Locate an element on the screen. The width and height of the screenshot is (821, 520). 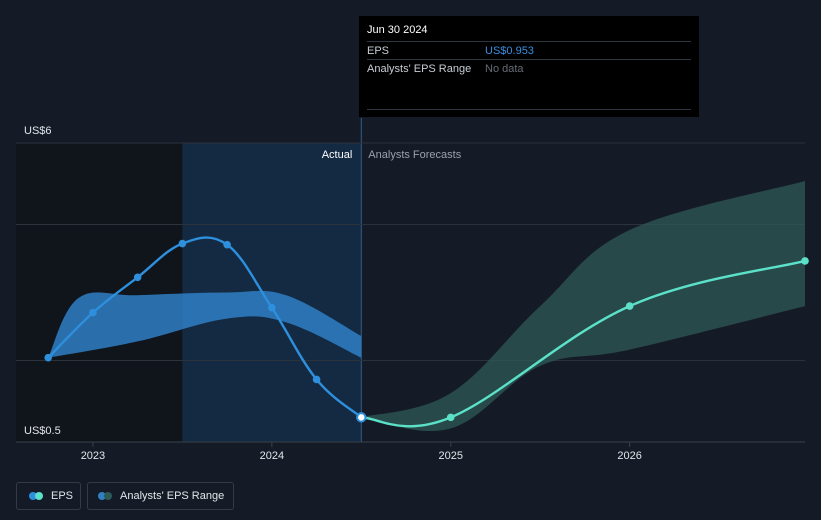
legend-eps-swatch is located at coordinates (33, 496).